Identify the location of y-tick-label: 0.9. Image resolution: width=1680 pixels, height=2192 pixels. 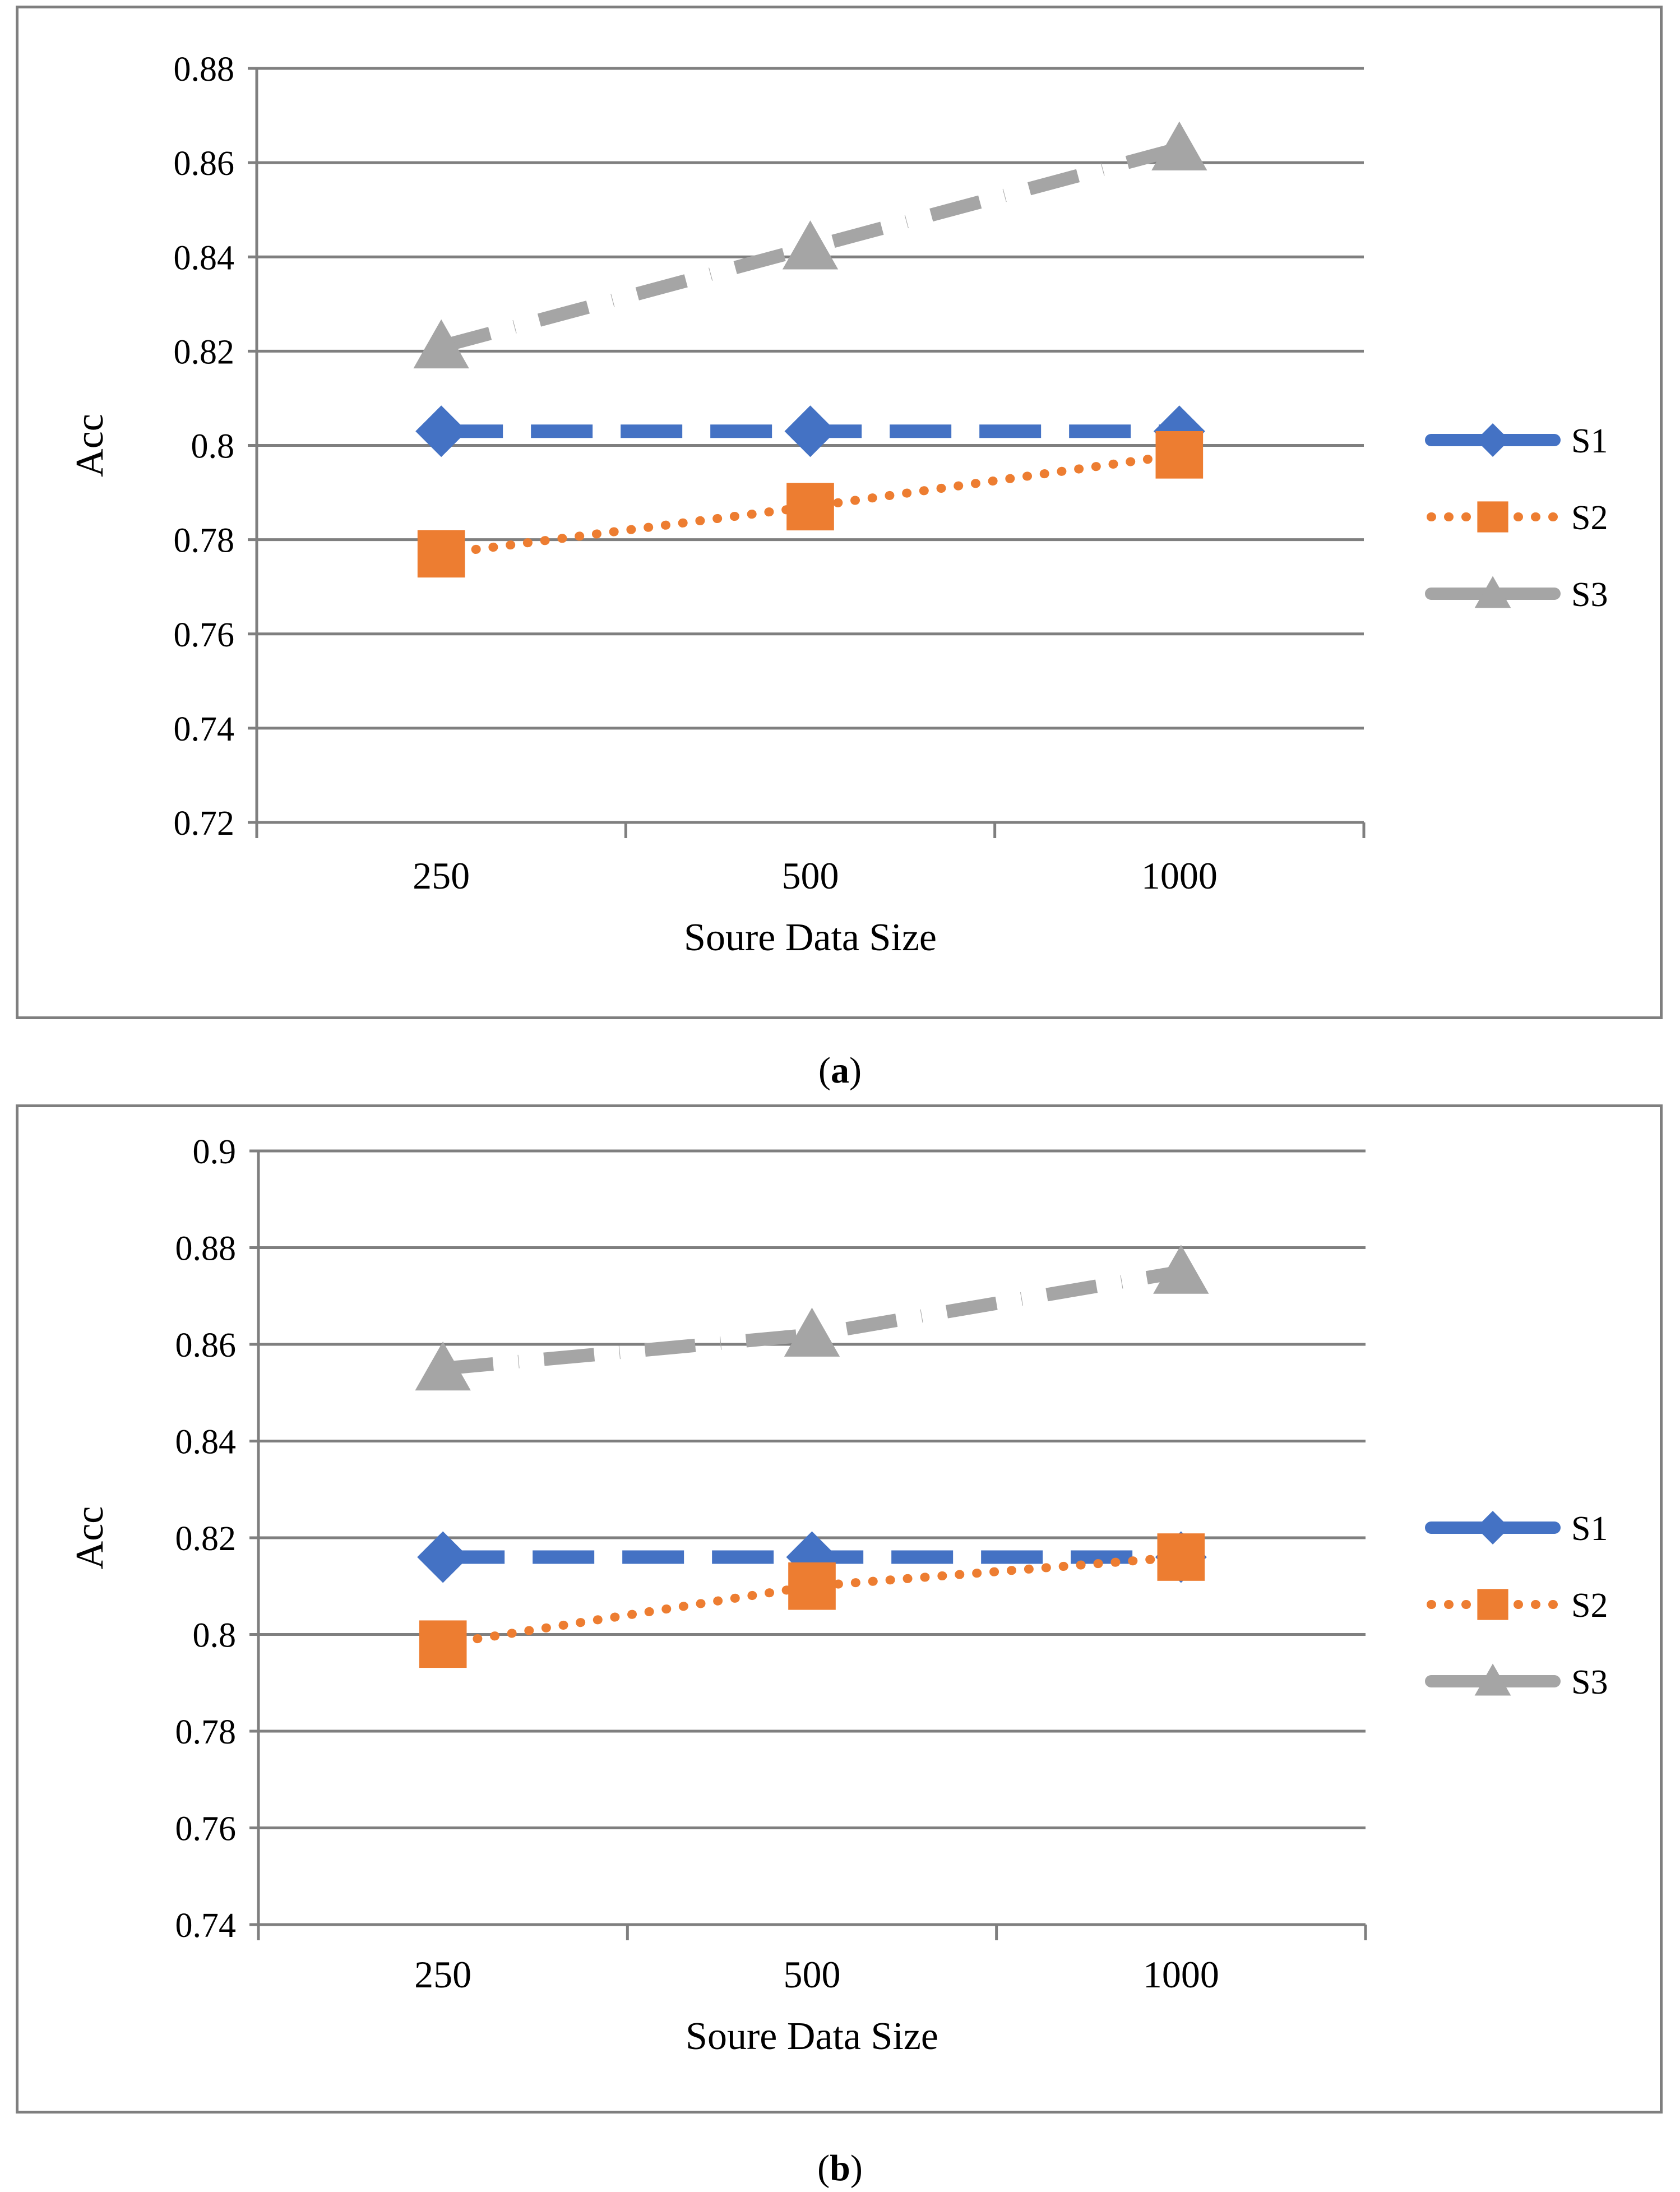
(215, 1152).